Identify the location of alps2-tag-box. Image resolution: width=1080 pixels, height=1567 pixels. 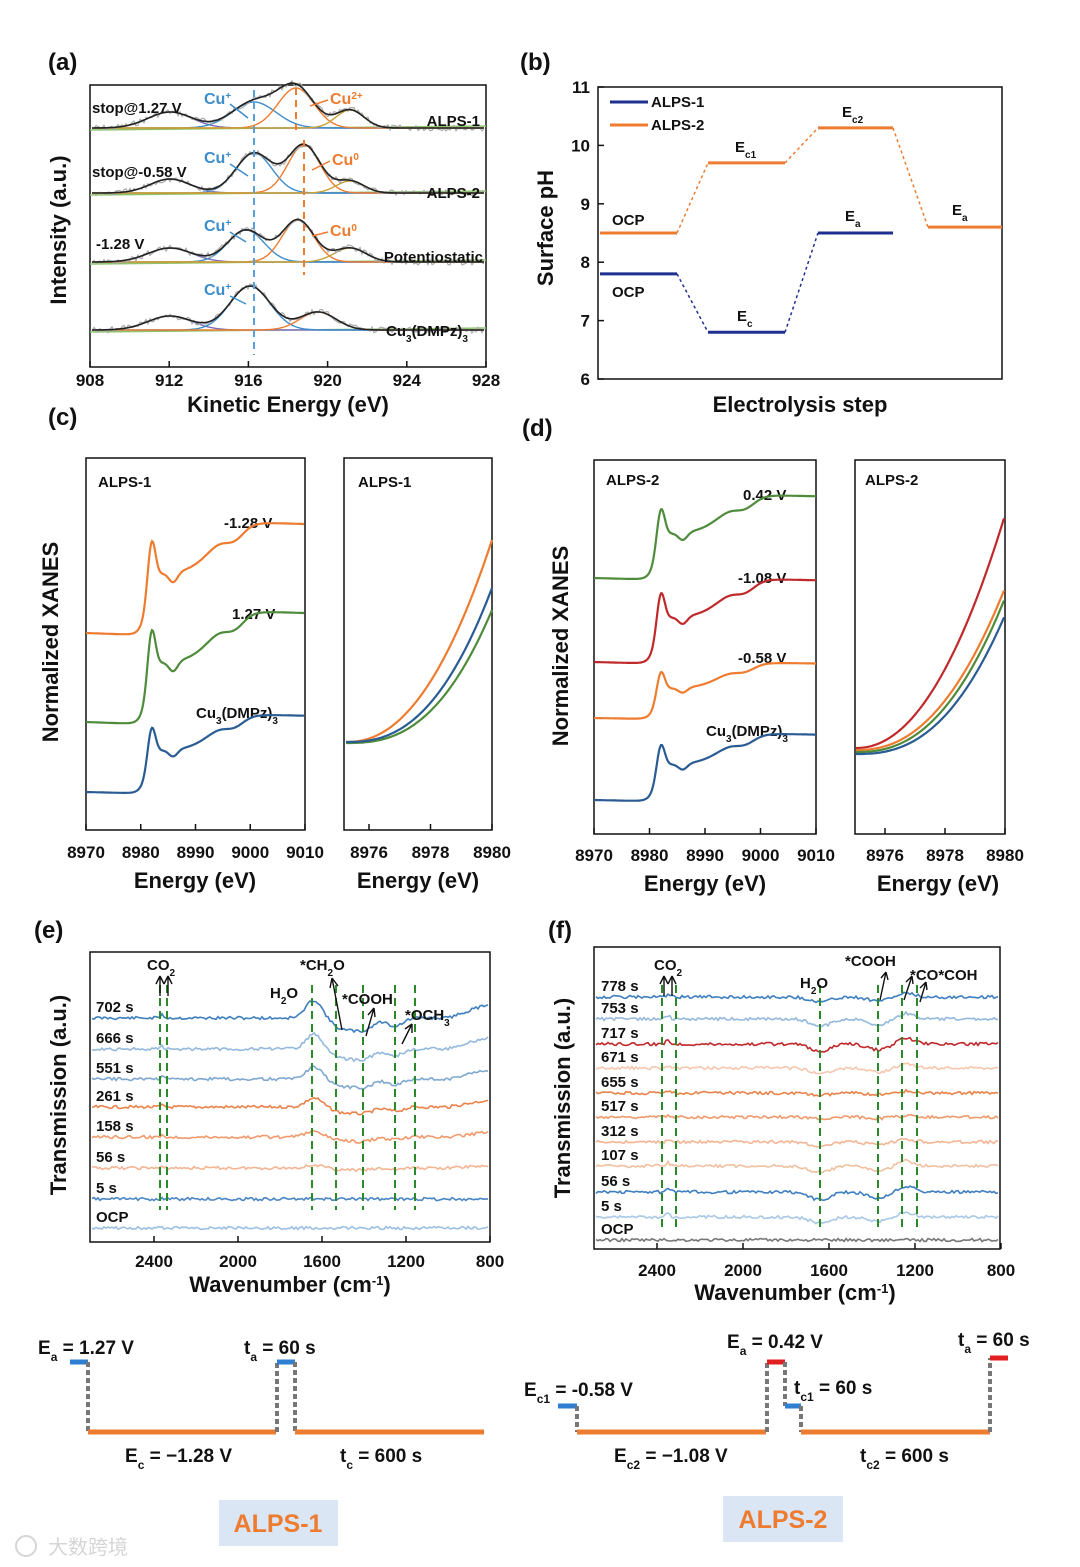
(783, 1519).